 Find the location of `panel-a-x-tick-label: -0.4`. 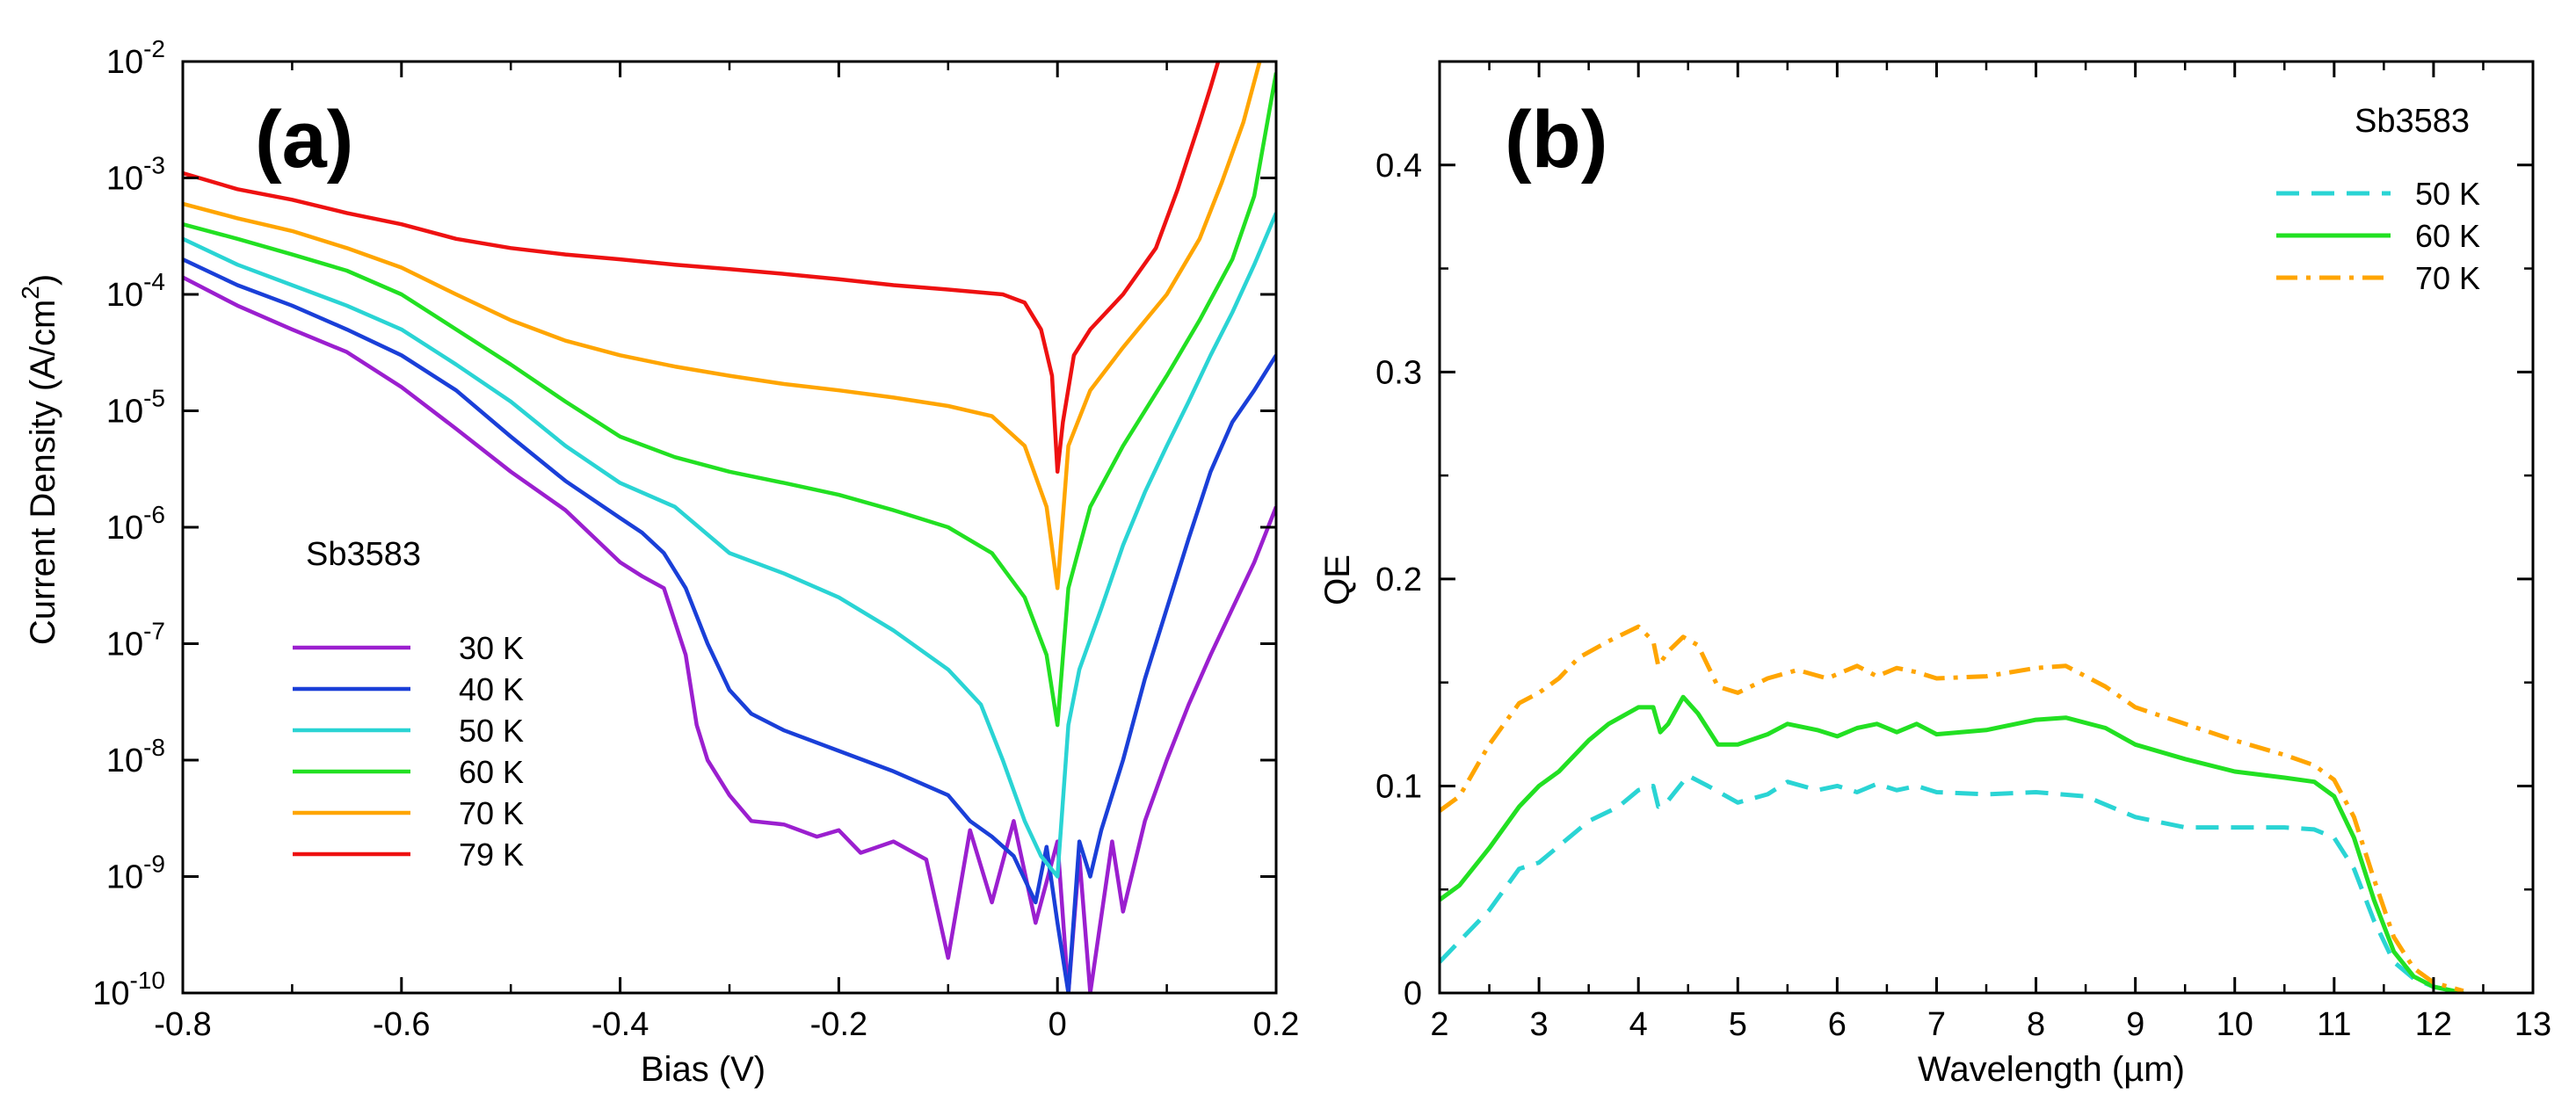

panel-a-x-tick-label: -0.4 is located at coordinates (620, 1025).